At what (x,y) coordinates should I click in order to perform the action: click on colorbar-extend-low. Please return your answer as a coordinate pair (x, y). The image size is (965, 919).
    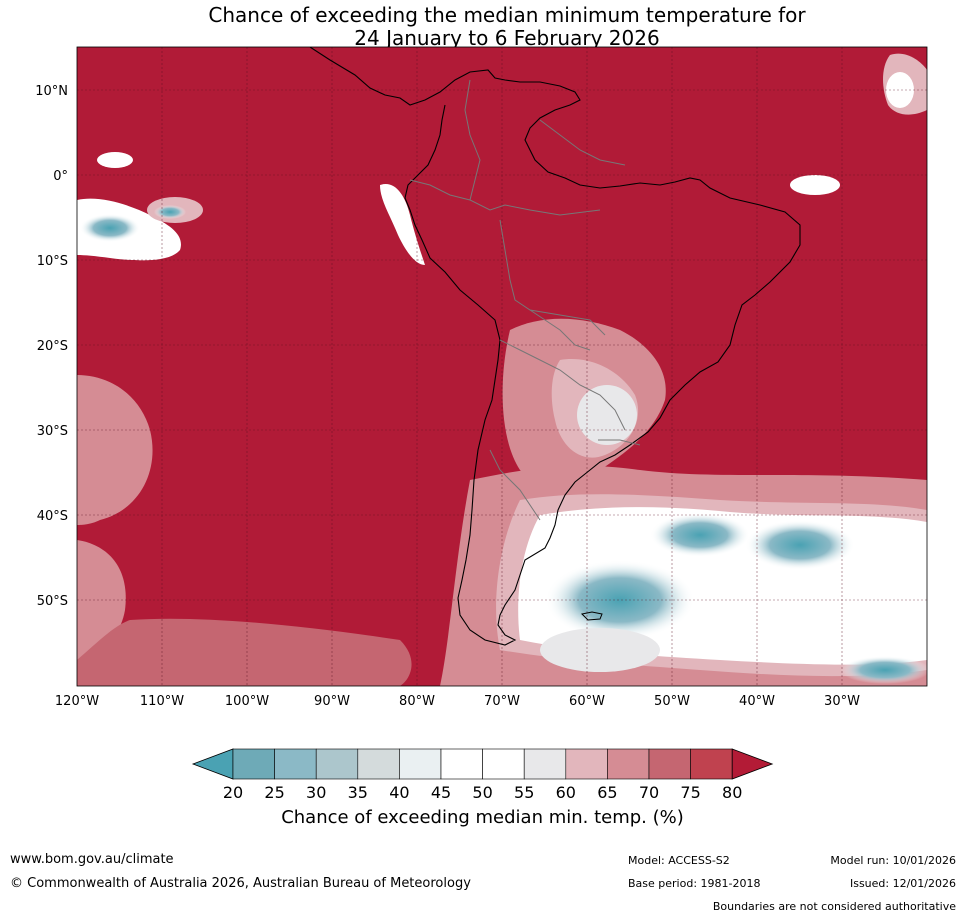
    Looking at the image, I should click on (212, 764).